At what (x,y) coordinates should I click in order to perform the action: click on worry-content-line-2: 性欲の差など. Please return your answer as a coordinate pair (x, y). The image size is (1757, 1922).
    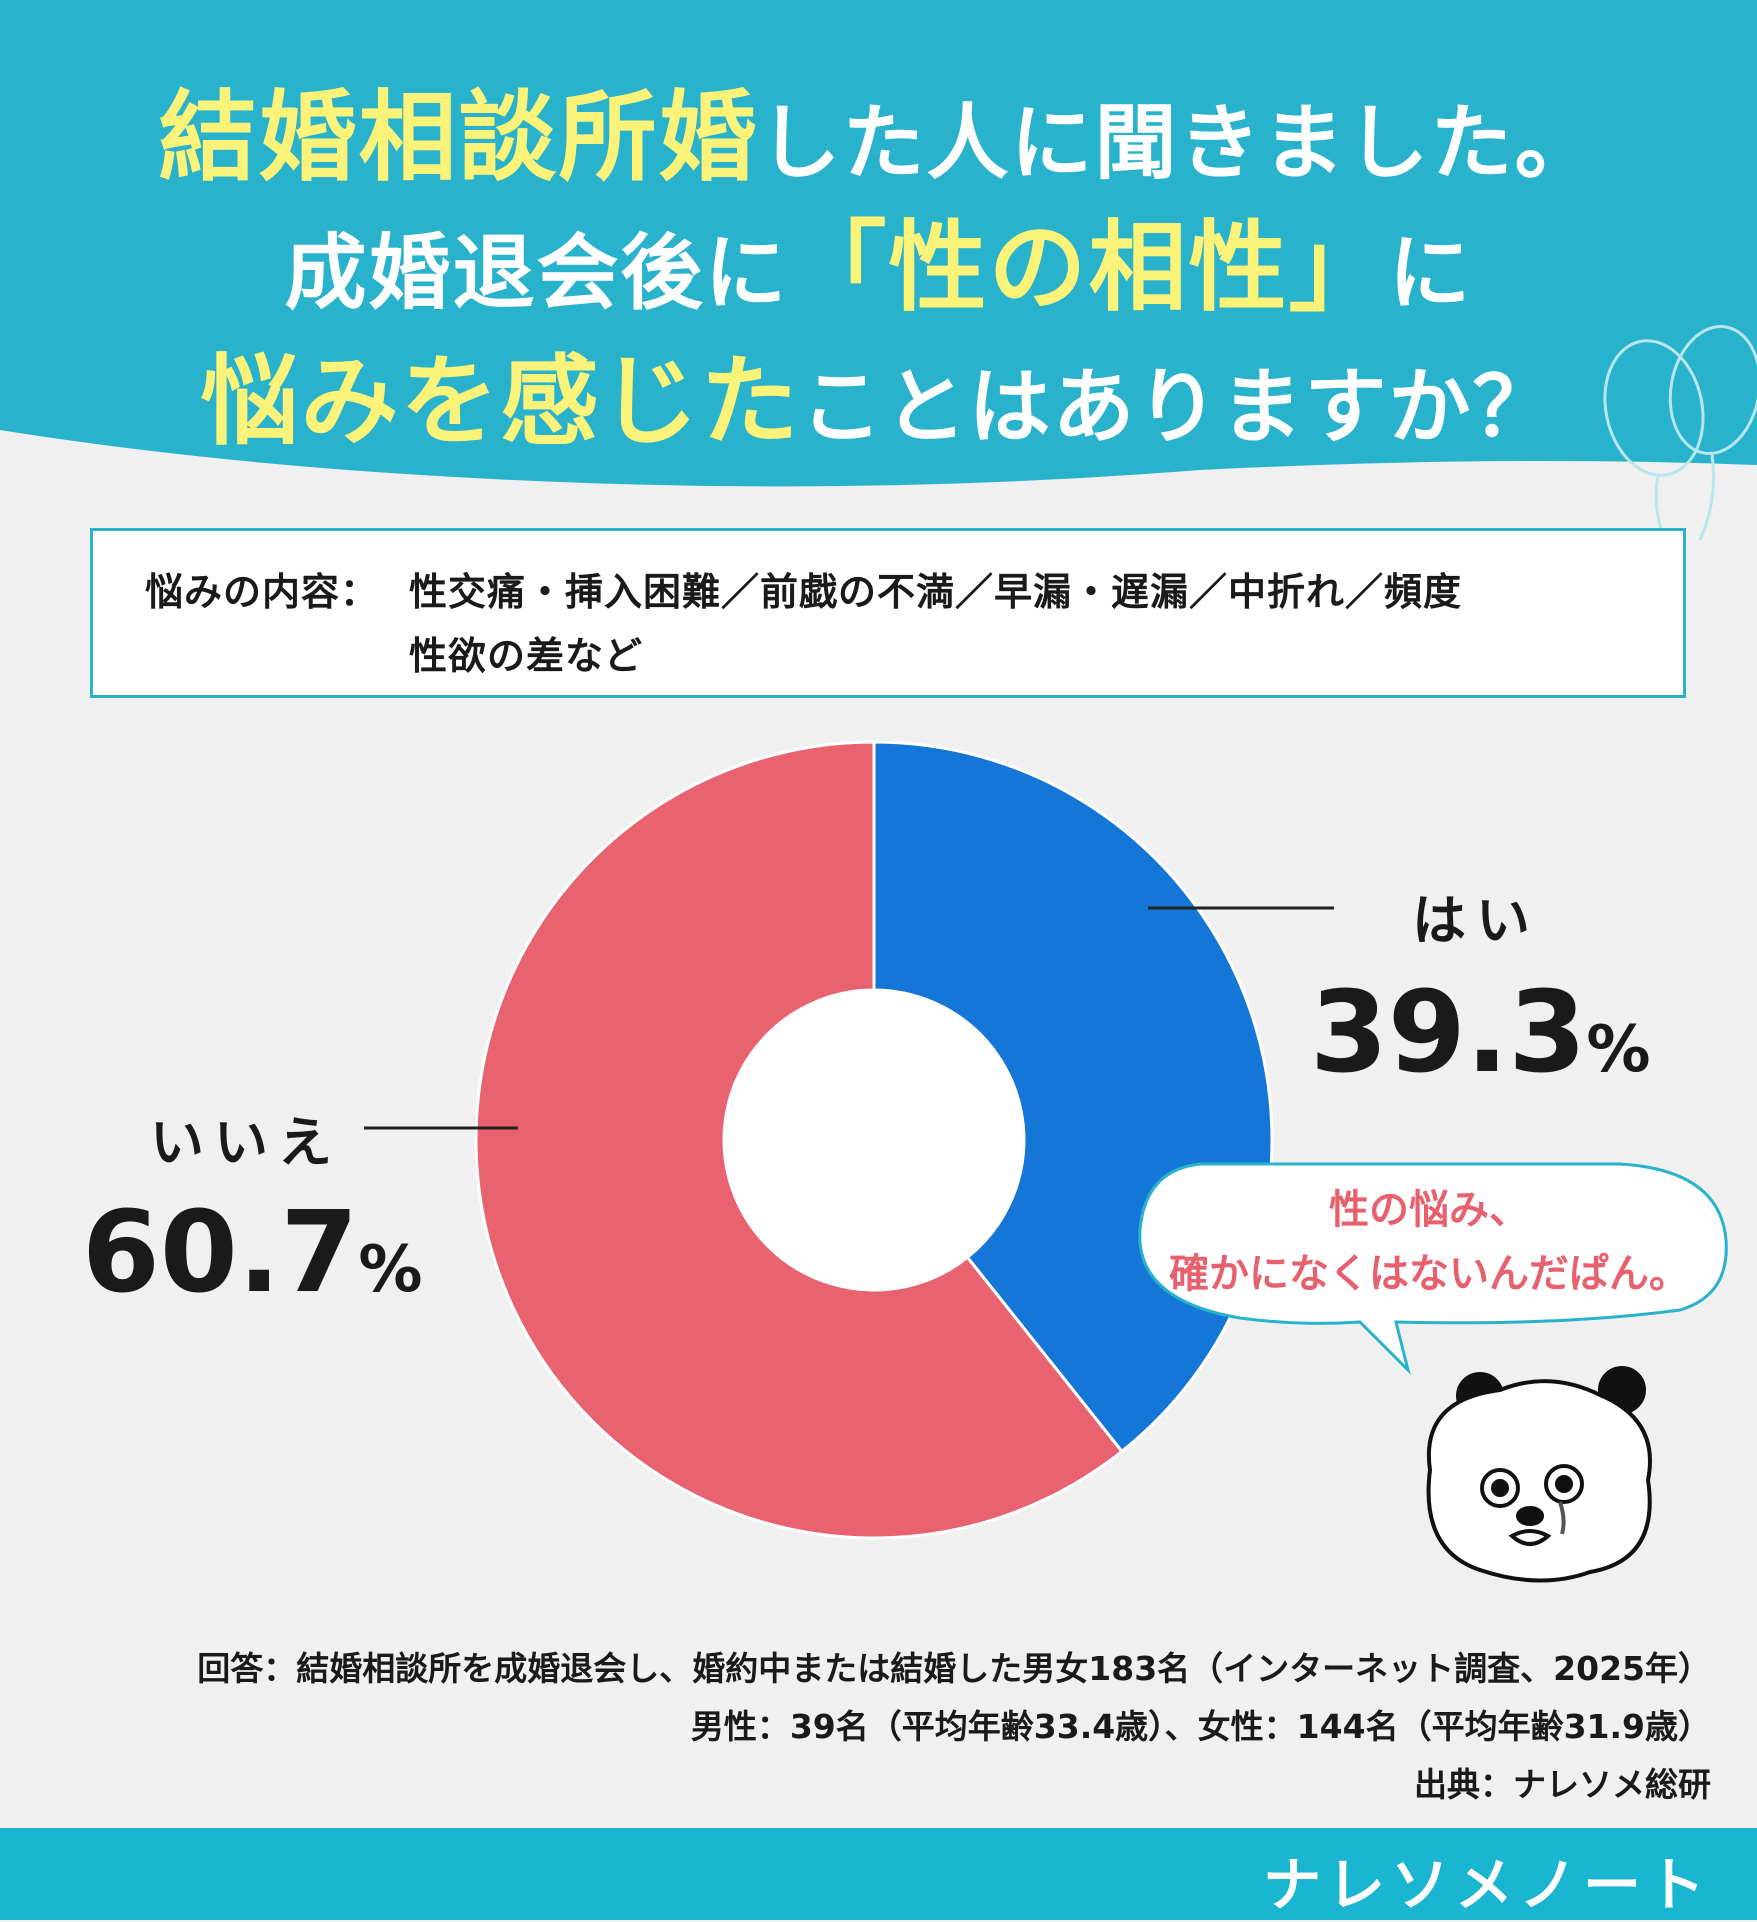
    Looking at the image, I should click on (526, 656).